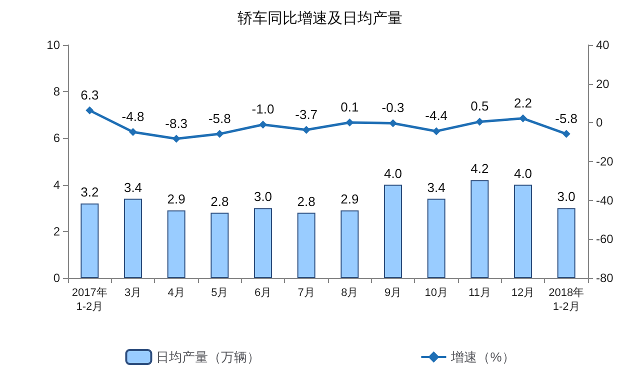 The width and height of the screenshot is (640, 388). I want to click on x-tick-label: 10月, so click(436, 293).